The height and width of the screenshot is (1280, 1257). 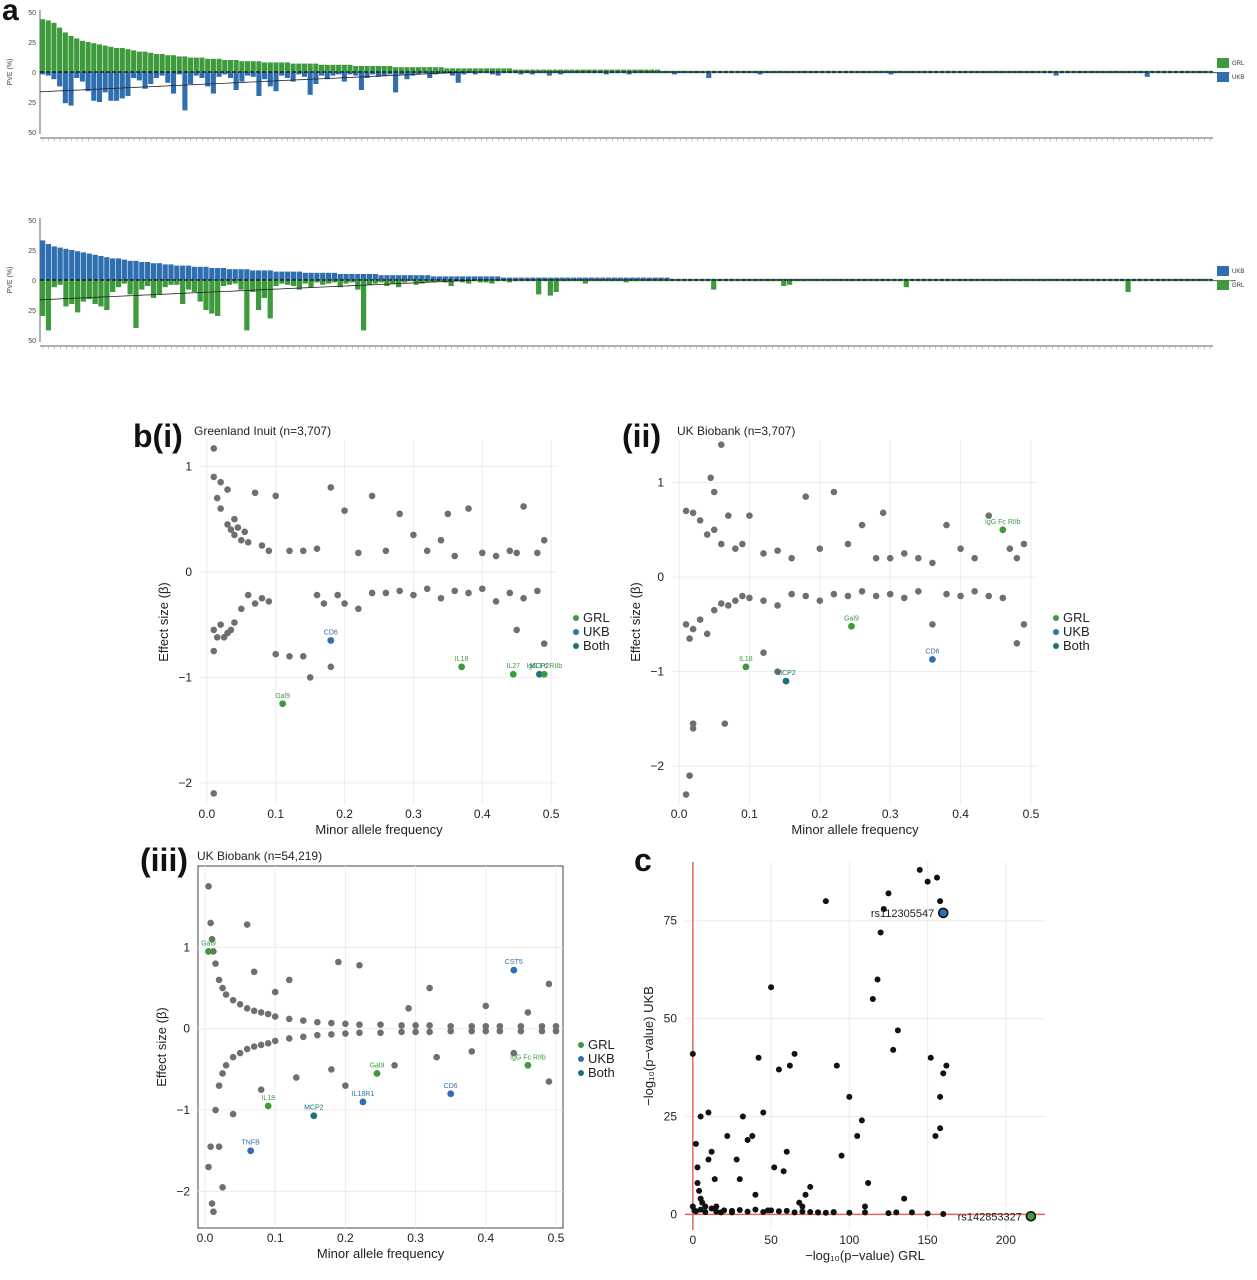 What do you see at coordinates (513, 666) in the screenshot?
I see `point-label: IL27` at bounding box center [513, 666].